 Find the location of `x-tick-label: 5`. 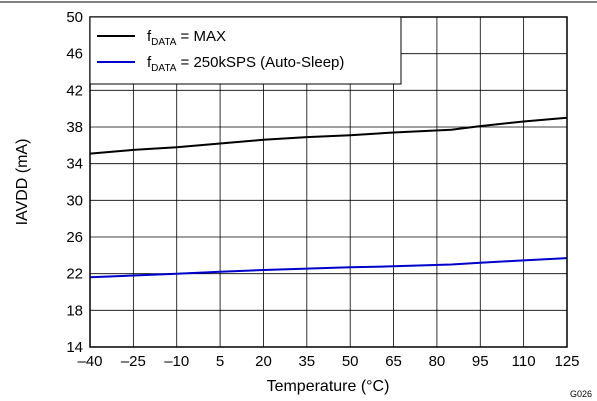

x-tick-label: 5 is located at coordinates (220, 361).